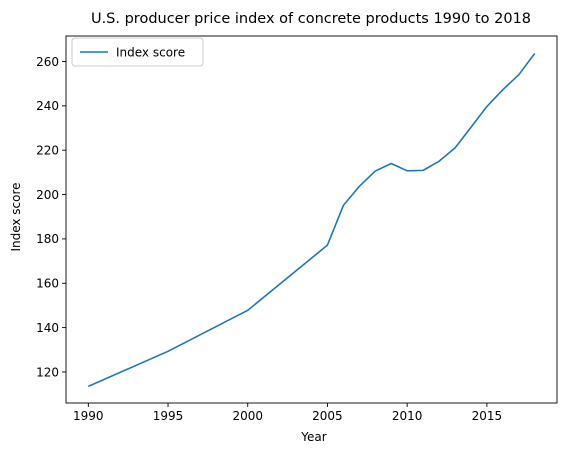  What do you see at coordinates (47, 106) in the screenshot?
I see `y-tick-label: 240` at bounding box center [47, 106].